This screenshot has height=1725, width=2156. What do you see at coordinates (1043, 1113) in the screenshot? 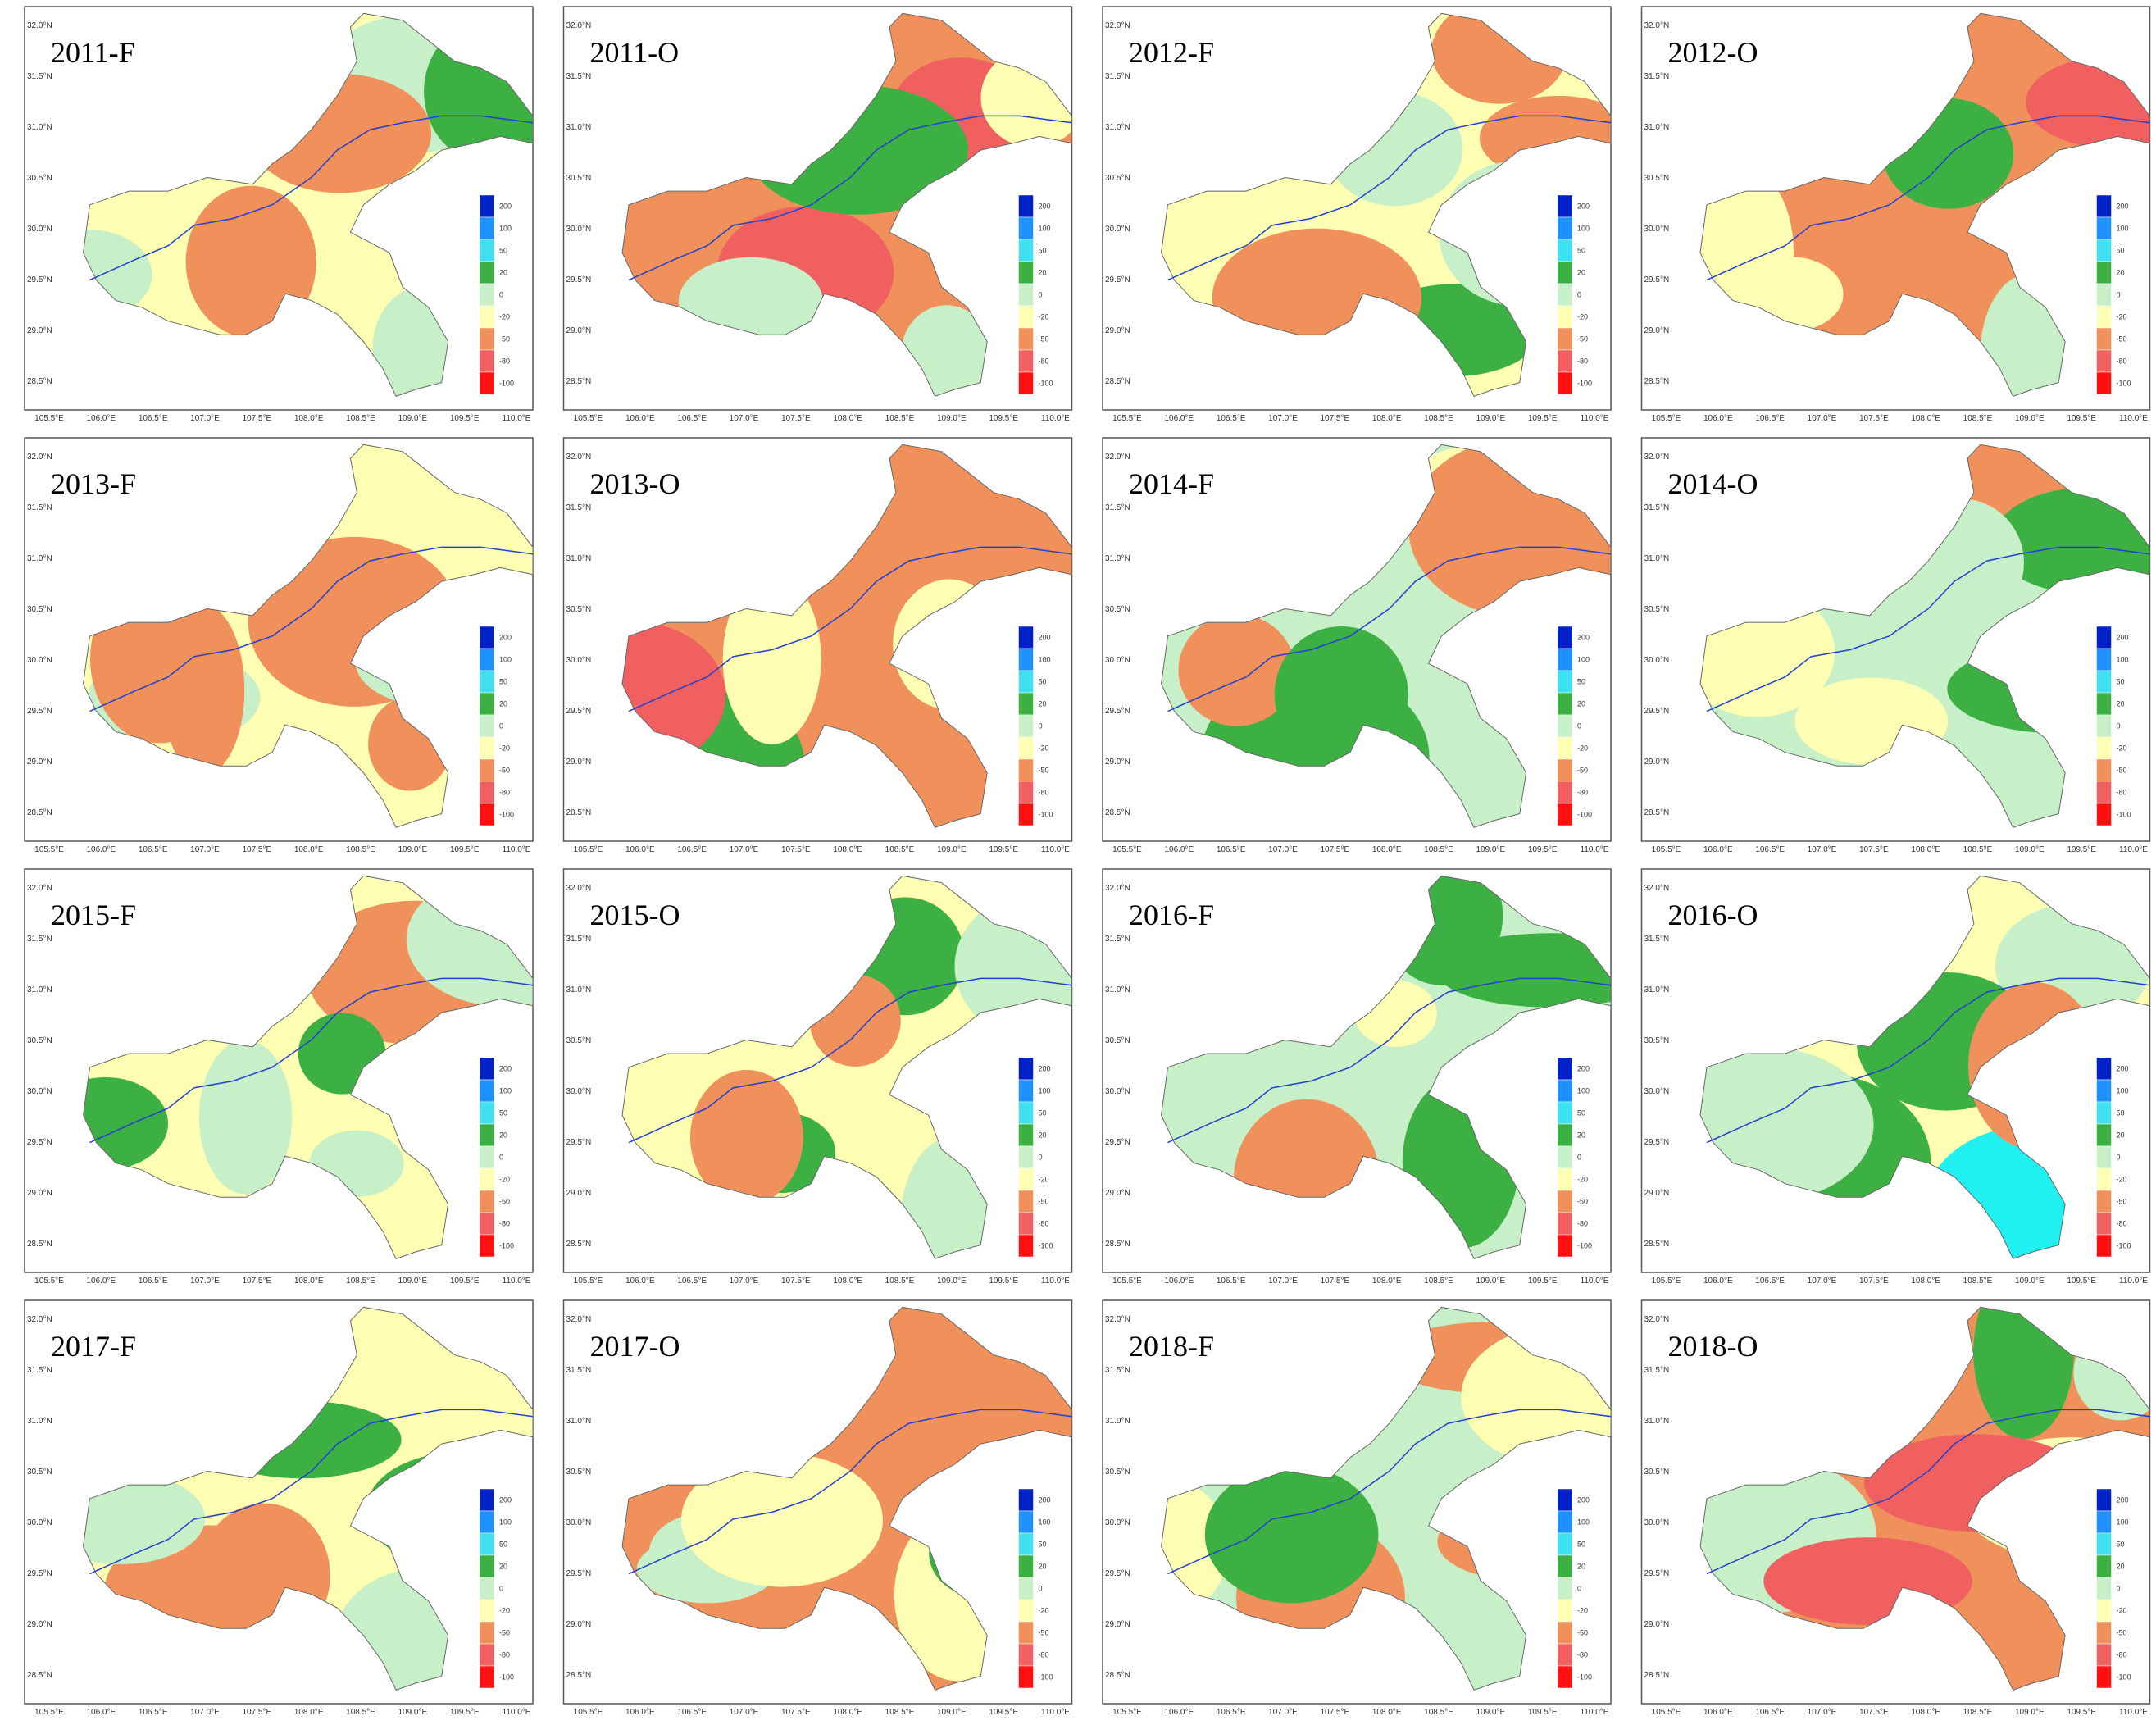
I see `legend-label: 50` at bounding box center [1043, 1113].